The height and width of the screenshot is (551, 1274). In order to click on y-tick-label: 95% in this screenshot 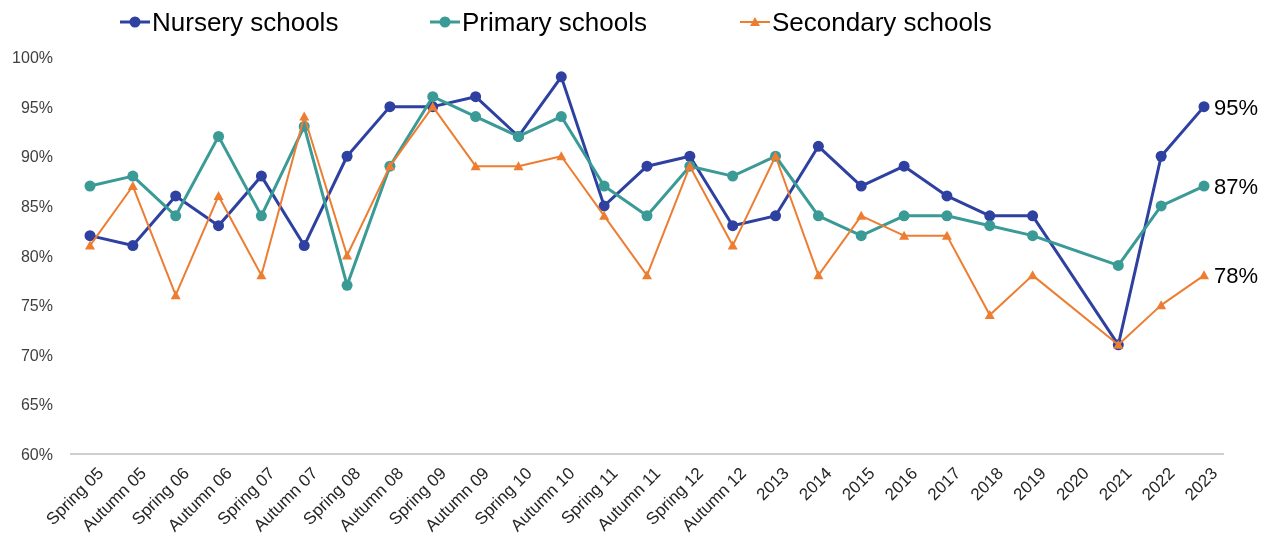, I will do `click(36, 107)`.